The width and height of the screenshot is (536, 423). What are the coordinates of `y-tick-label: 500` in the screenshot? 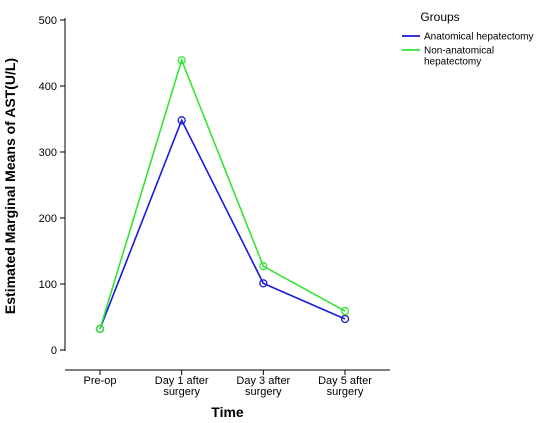 It's located at (48, 21).